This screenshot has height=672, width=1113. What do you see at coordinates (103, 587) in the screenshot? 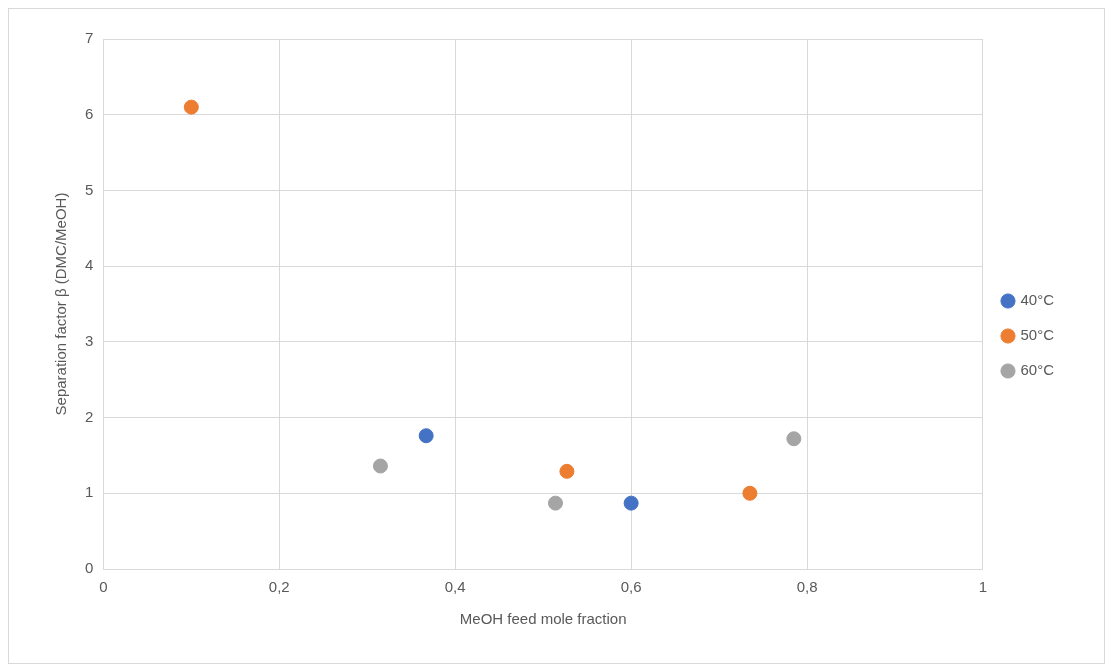
I see `x-tick-label: 0` at bounding box center [103, 587].